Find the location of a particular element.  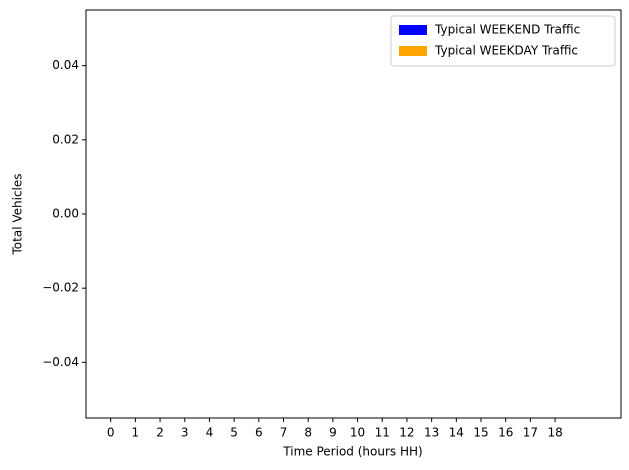

x-tick-label: 7 is located at coordinates (284, 433).